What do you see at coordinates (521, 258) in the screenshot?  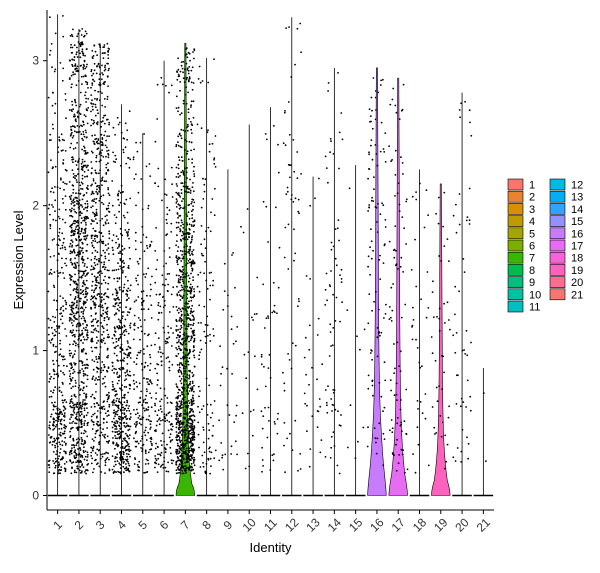 I see `legend-item: 7` at bounding box center [521, 258].